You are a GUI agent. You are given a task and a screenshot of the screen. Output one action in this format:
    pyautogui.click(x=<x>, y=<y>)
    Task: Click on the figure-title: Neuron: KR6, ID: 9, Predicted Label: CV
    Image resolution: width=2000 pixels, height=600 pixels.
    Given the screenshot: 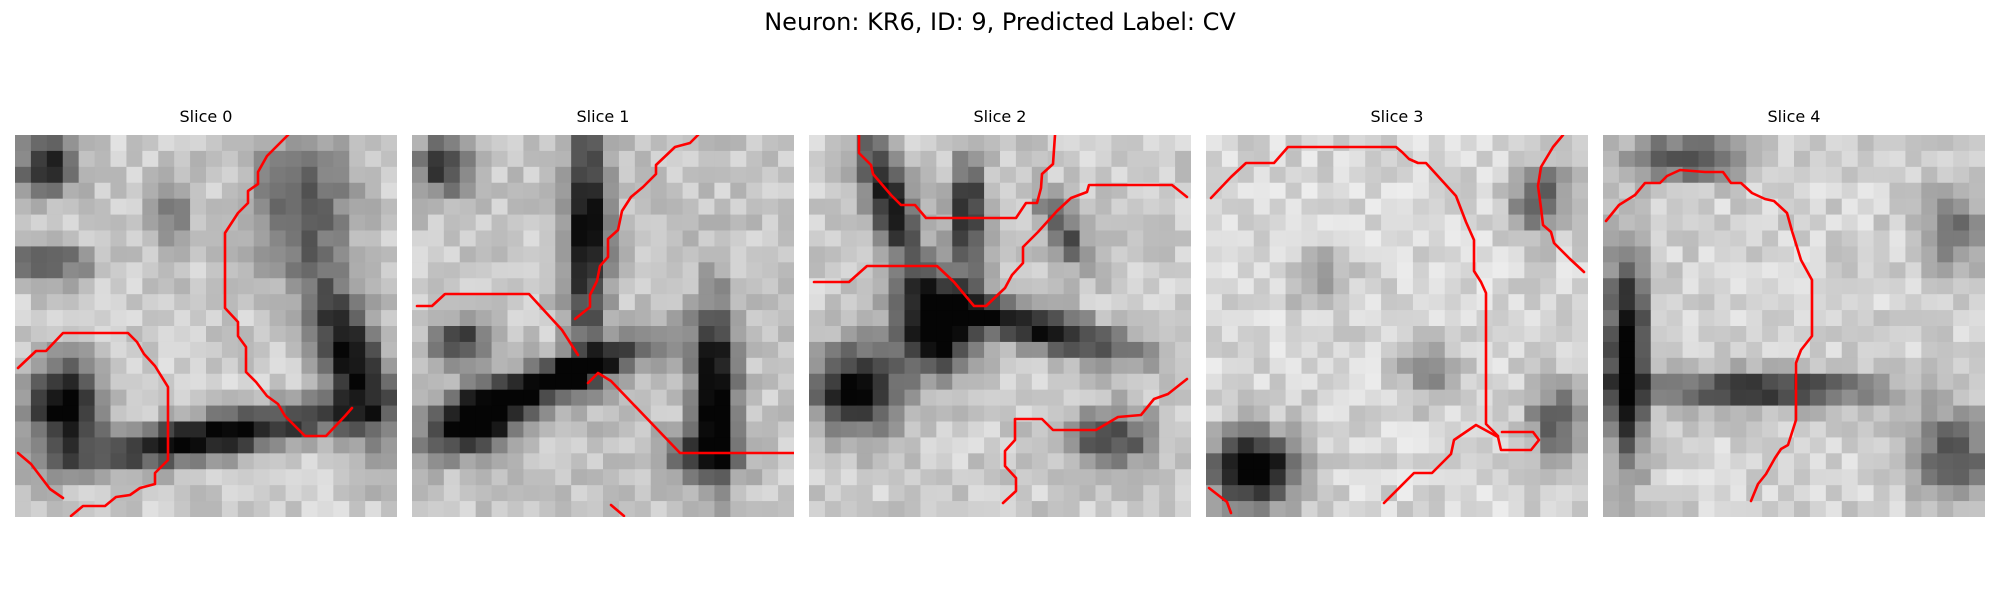 What is the action you would take?
    pyautogui.click(x=1000, y=22)
    